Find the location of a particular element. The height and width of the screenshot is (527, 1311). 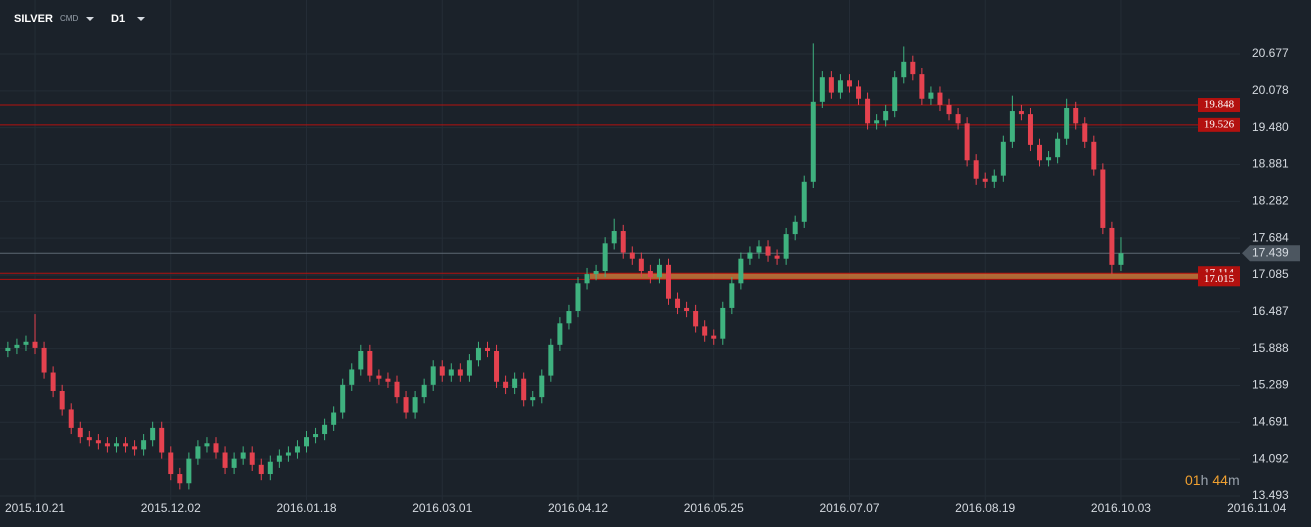

market: CMD is located at coordinates (69, 18).